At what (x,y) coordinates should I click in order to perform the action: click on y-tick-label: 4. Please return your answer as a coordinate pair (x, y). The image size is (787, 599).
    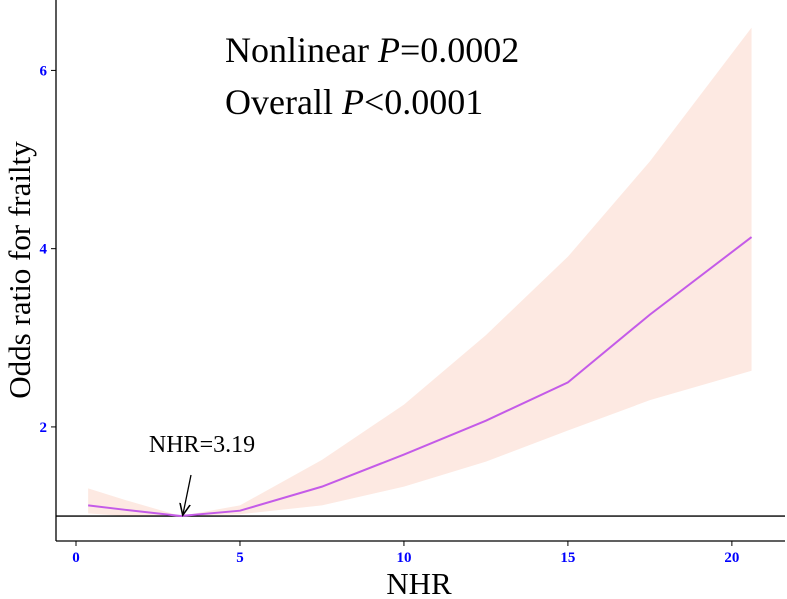
    Looking at the image, I should click on (44, 250).